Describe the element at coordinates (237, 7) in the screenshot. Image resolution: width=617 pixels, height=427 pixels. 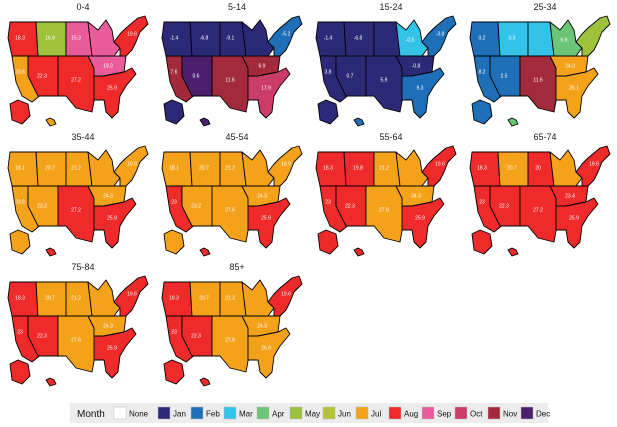
I see `panel-title: 5-14` at that location.